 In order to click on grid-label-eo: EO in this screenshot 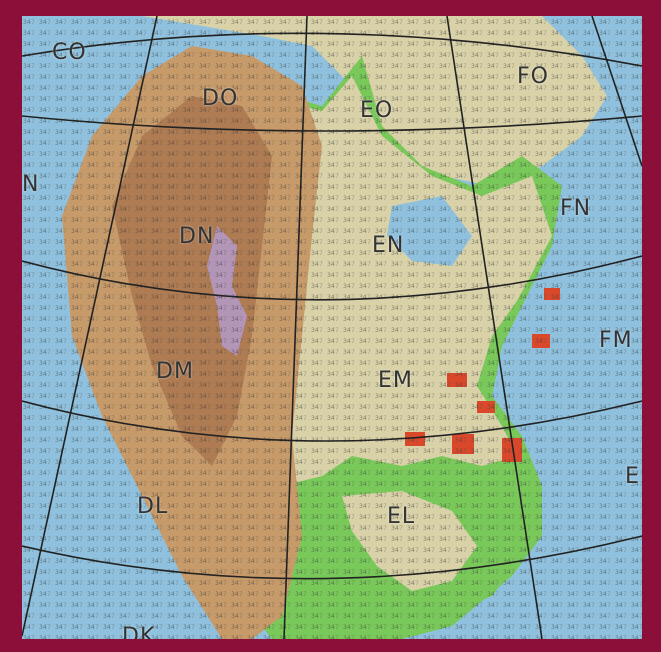, I will do `click(377, 110)`.